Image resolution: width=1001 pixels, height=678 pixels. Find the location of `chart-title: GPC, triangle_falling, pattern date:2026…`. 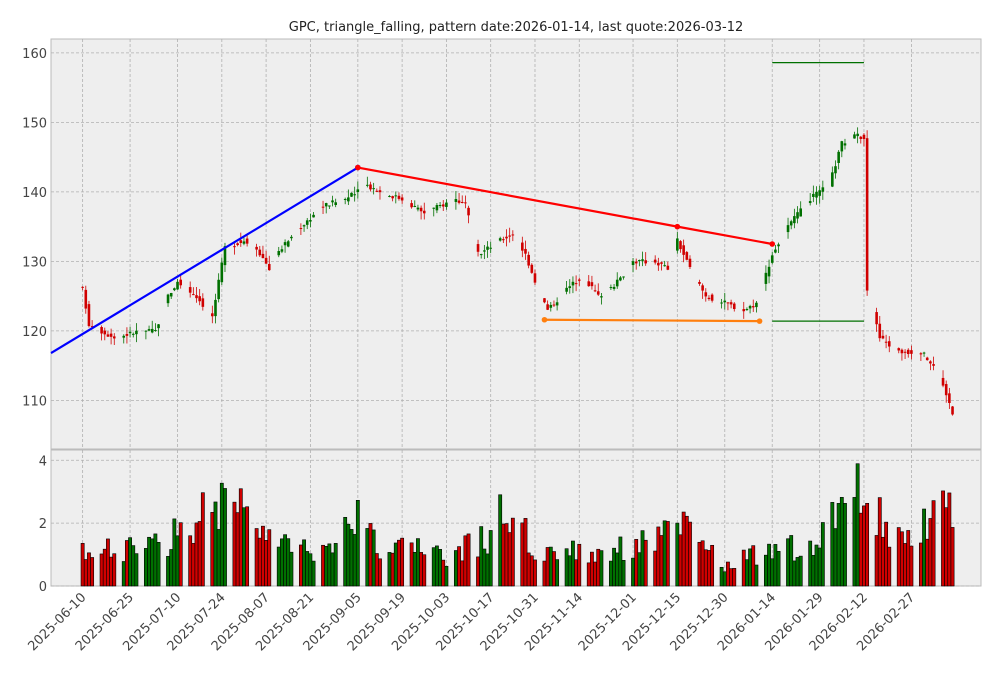

chart-title: GPC, triangle_falling, pattern date:2026… is located at coordinates (516, 27).